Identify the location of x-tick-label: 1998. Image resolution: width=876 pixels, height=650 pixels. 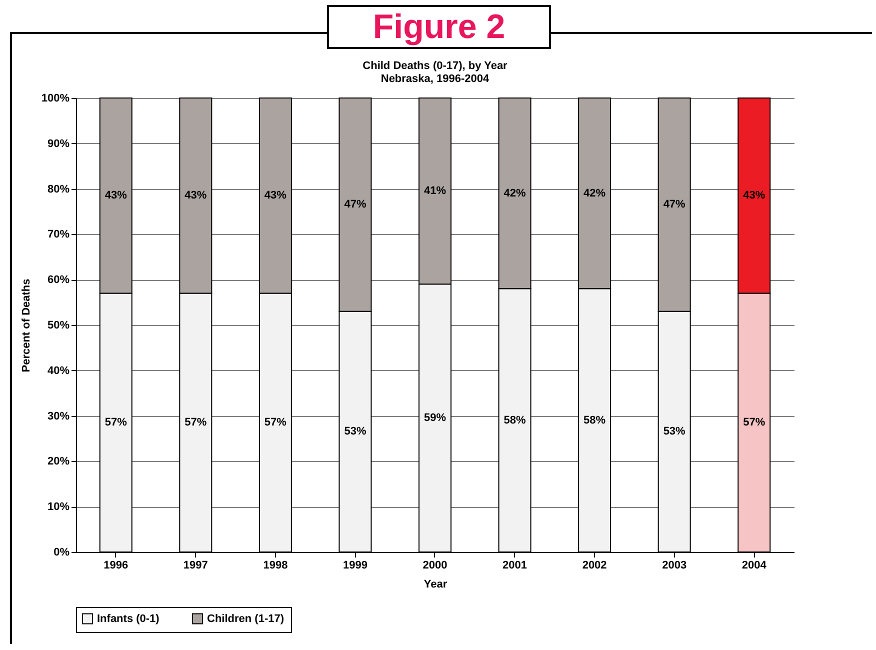
(275, 566).